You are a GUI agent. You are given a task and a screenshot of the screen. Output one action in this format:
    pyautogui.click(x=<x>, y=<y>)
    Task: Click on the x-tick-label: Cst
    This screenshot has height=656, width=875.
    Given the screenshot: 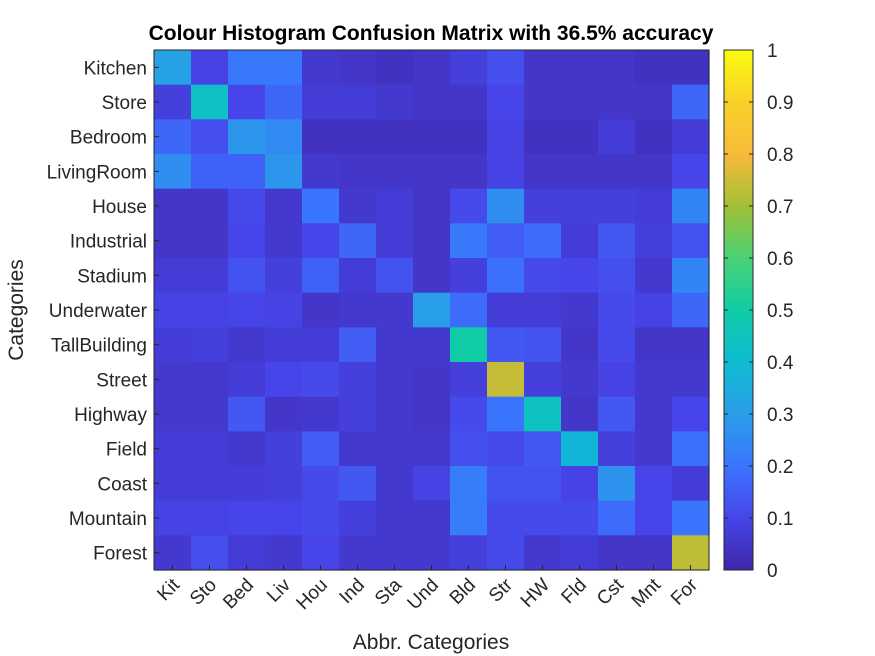 What is the action you would take?
    pyautogui.click(x=611, y=592)
    